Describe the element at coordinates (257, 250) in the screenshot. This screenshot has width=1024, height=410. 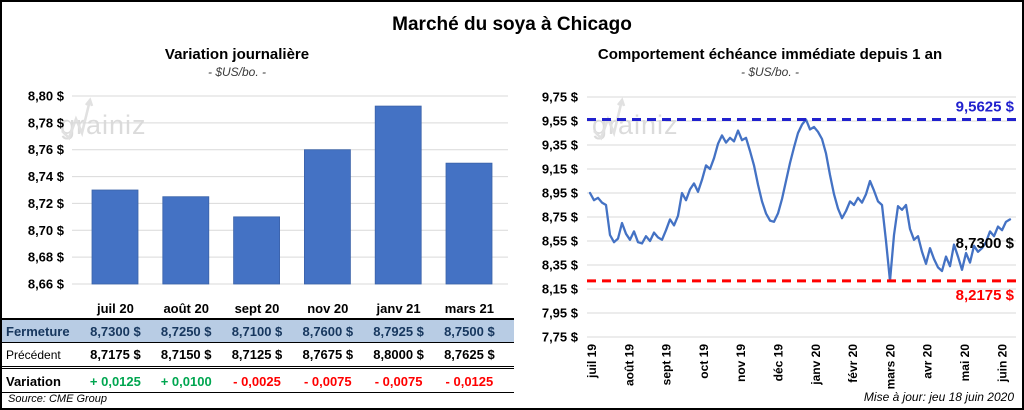
I see `bar-sept 20` at that location.